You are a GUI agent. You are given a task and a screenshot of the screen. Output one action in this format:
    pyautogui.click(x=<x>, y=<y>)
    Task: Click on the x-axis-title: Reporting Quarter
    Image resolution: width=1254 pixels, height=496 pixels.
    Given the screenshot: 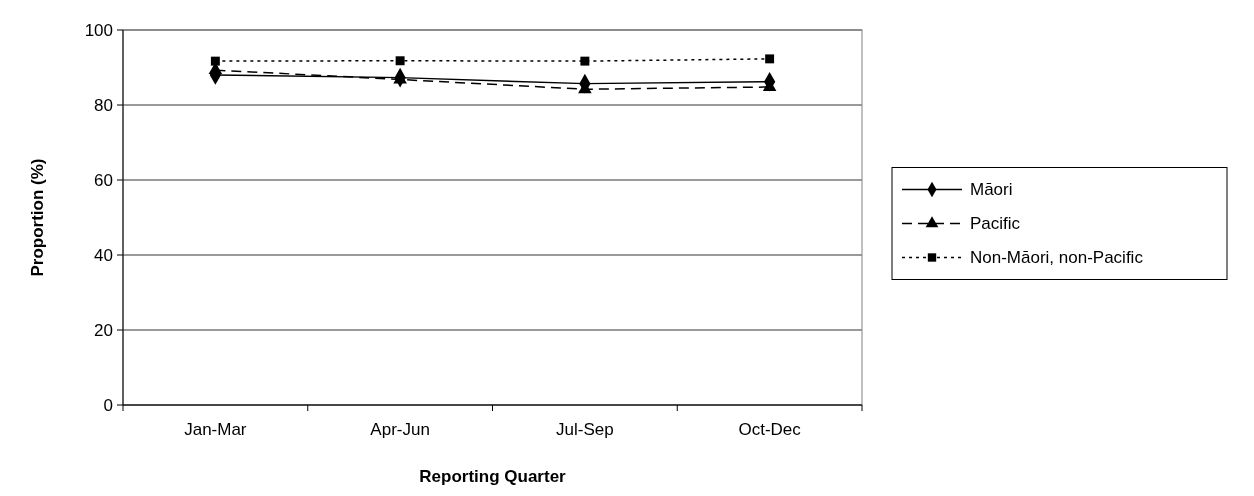 What is the action you would take?
    pyautogui.click(x=493, y=476)
    